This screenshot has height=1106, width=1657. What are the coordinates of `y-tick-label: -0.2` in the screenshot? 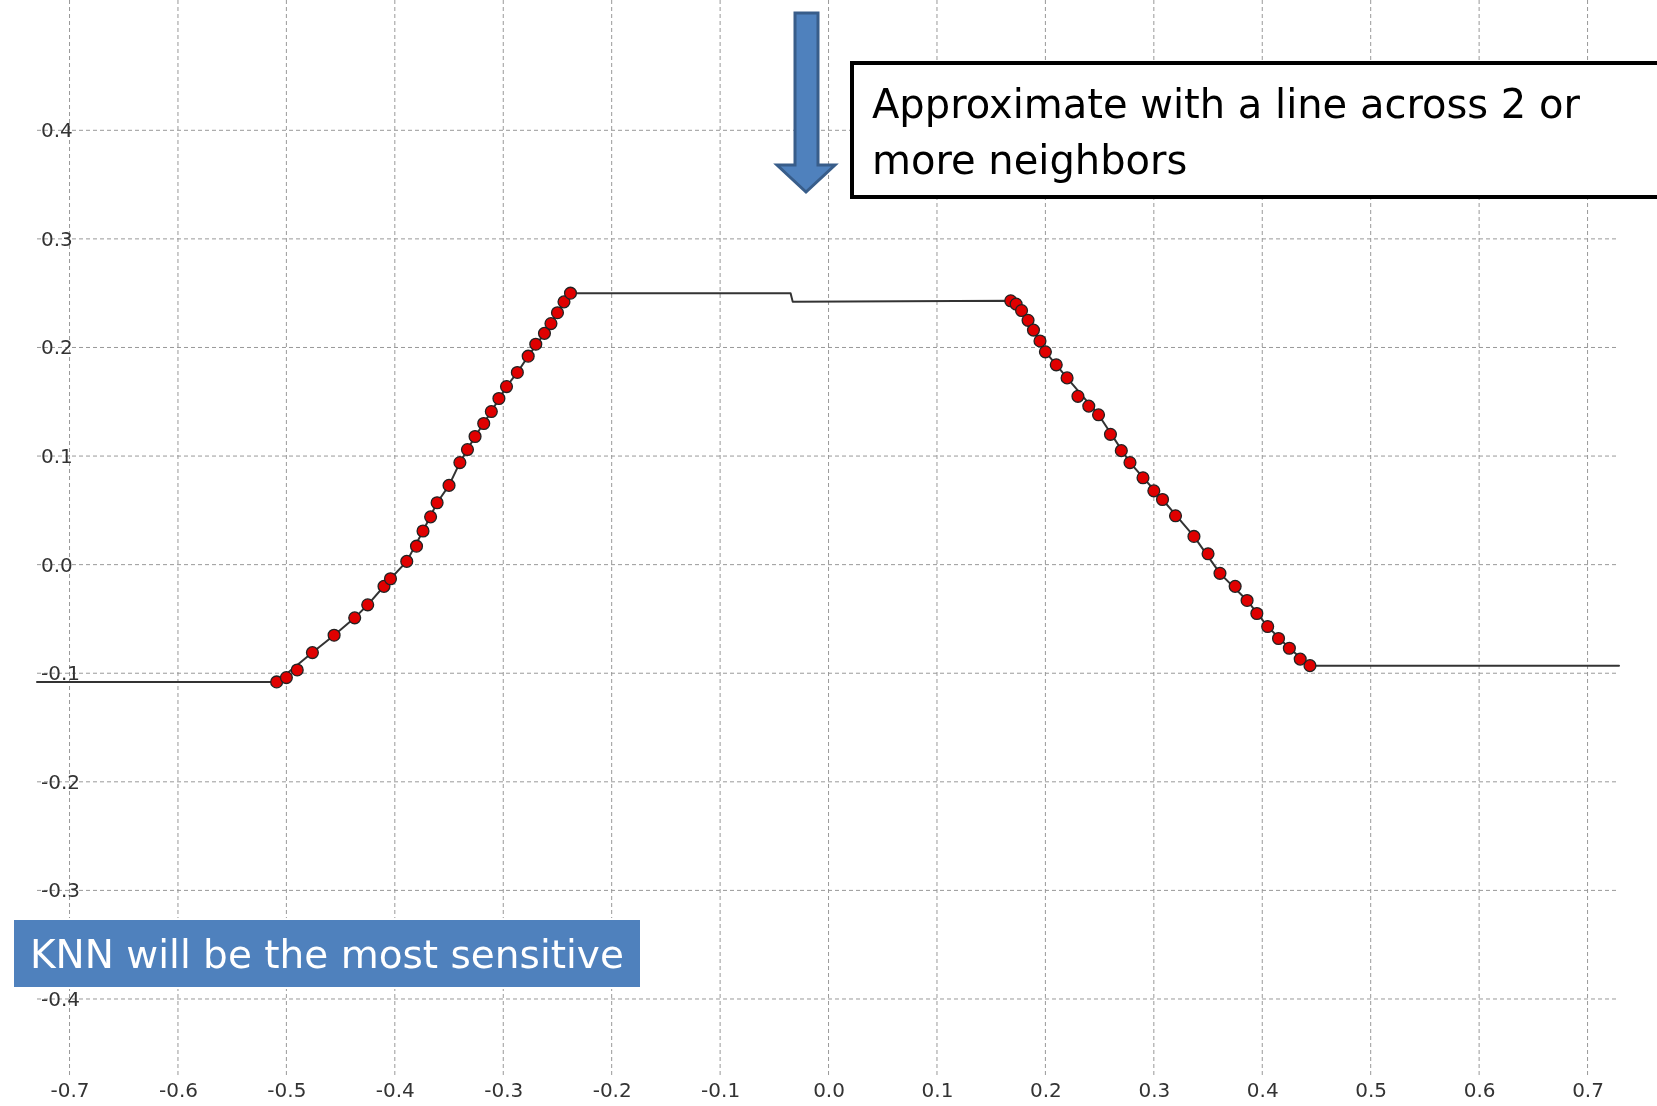 It's located at (61, 781).